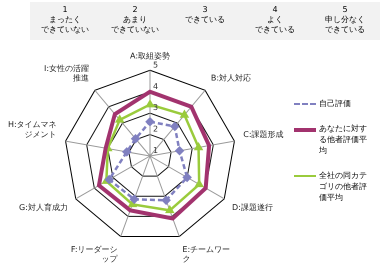 This screenshot has width=388, height=276. I want to click on text: あまり, so click(135, 20).